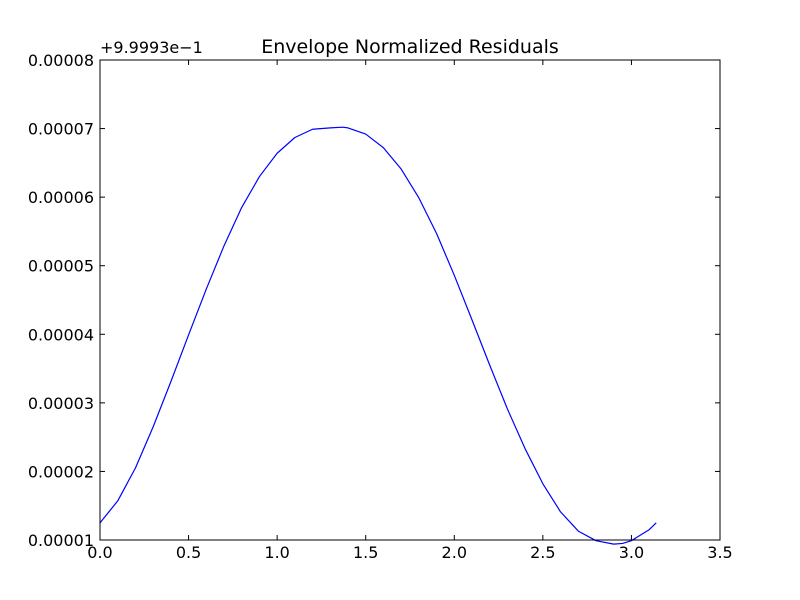 Image resolution: width=800 pixels, height=600 pixels. Describe the element at coordinates (61, 471) in the screenshot. I see `y-tick-label: 0.00002` at that location.